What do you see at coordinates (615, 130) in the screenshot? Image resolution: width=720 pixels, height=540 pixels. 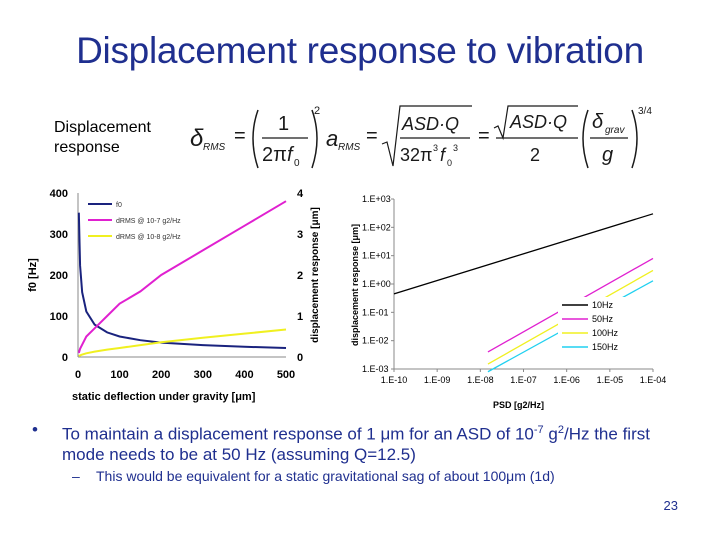 I see `formula-grav-sub: grav` at bounding box center [615, 130].